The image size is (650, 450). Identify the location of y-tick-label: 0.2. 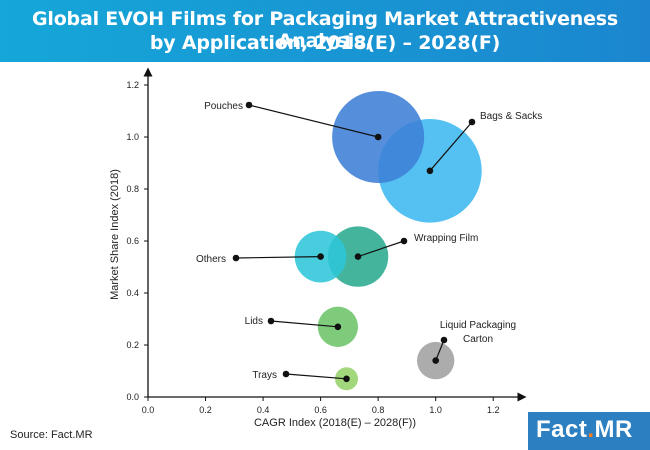
(132, 345).